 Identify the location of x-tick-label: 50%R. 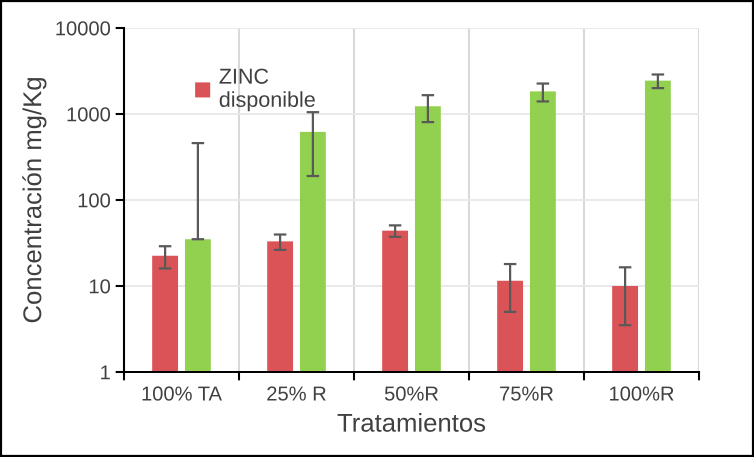
(411, 393).